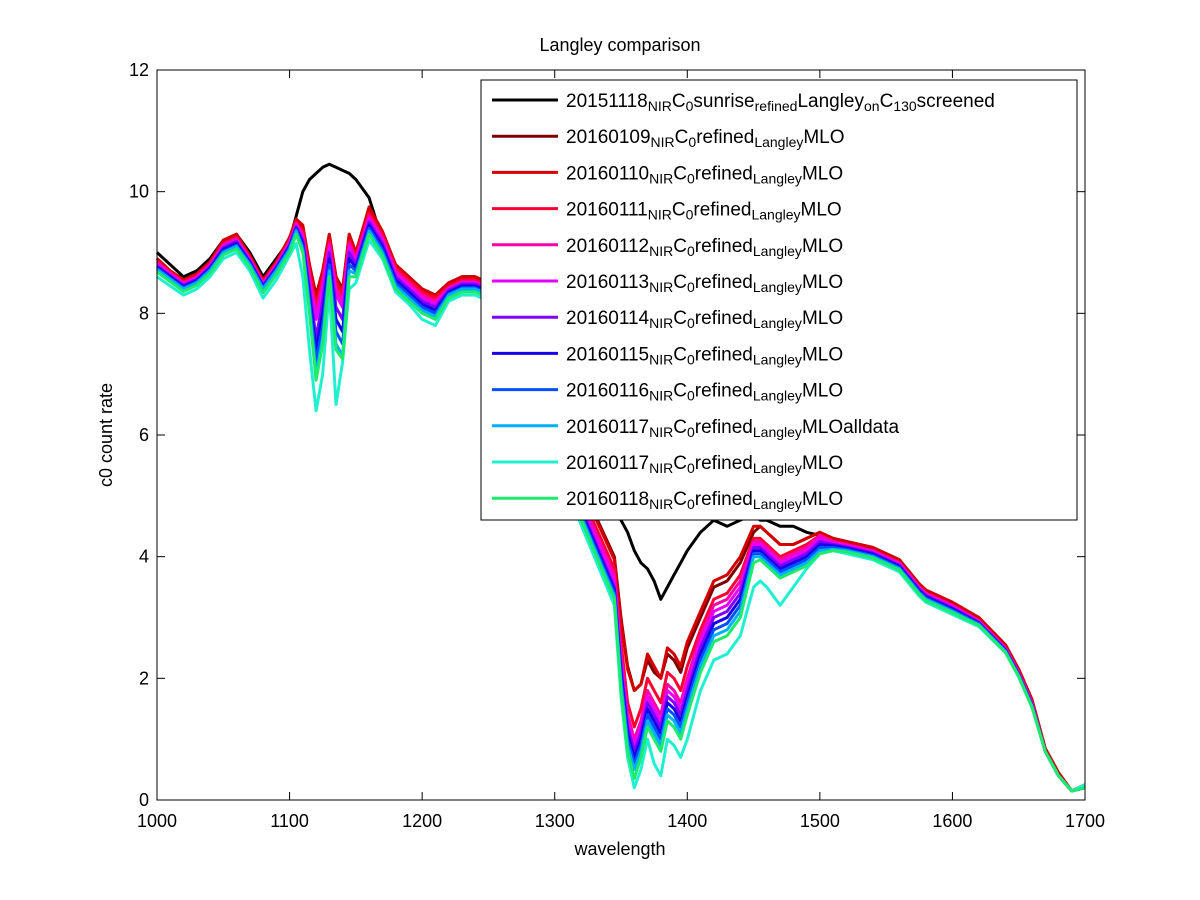 The width and height of the screenshot is (1200, 900). I want to click on x-tick-label-1500: 1500, so click(820, 821).